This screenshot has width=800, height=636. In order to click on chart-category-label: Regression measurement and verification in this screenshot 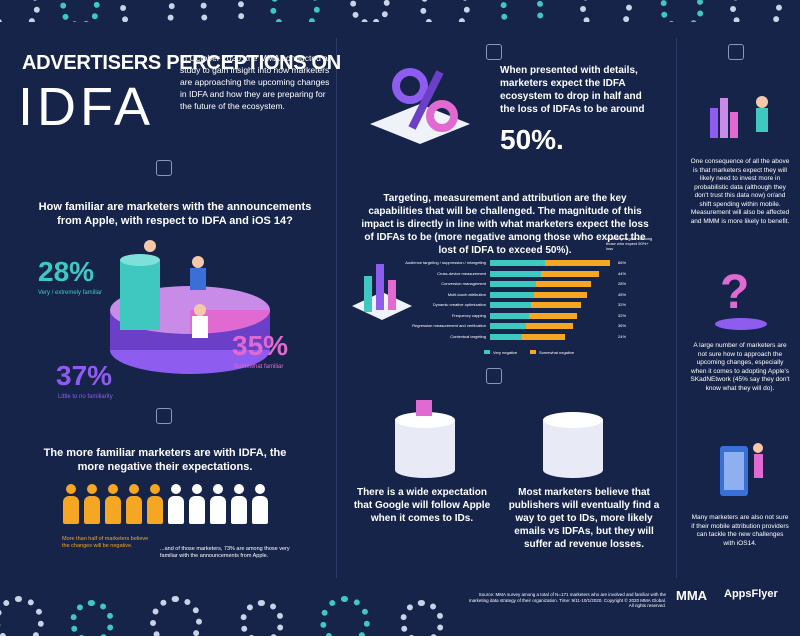, I will do `click(449, 325)`.